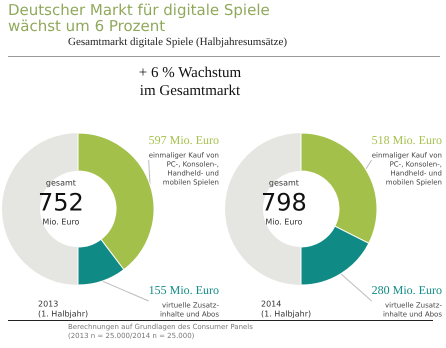 The width and height of the screenshot is (446, 348). What do you see at coordinates (190, 82) in the screenshot?
I see `text: + 6 % Wachstum im Gesamtmarkt` at bounding box center [190, 82].